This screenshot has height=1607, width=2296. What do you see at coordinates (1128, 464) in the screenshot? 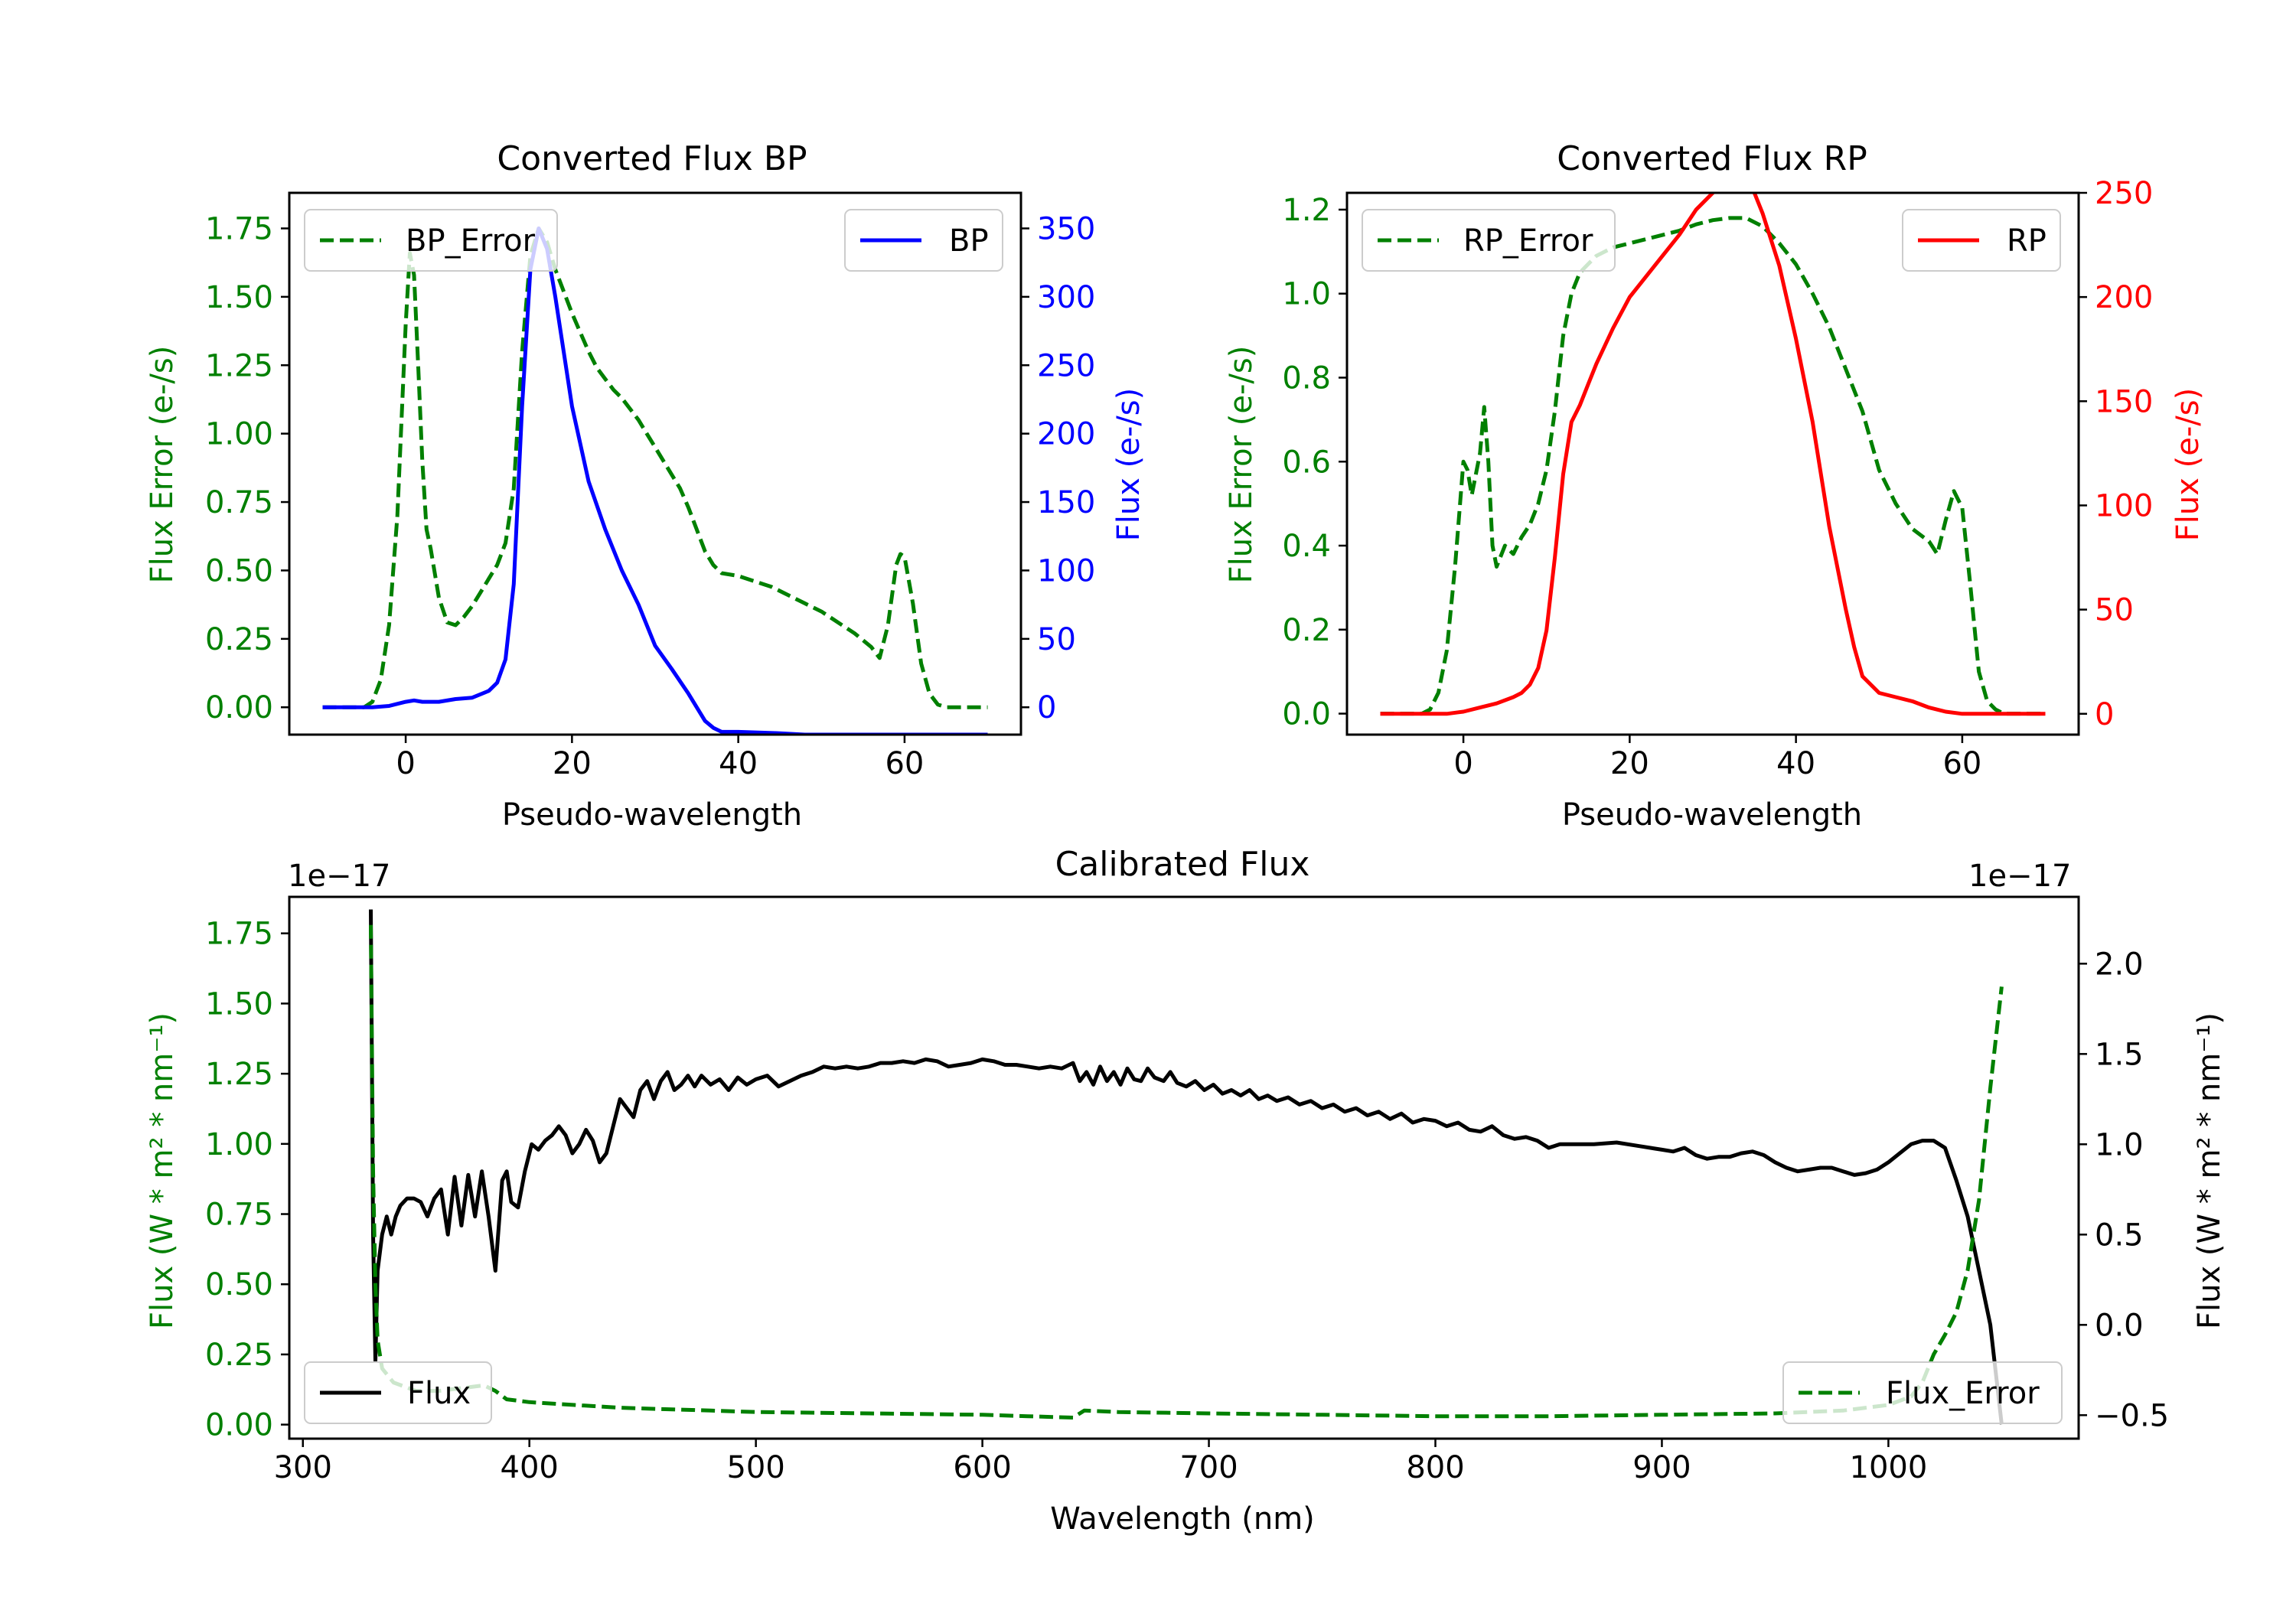
I see `panel-bp-right-y-axis-label: Flux (e-/s)` at bounding box center [1128, 464].